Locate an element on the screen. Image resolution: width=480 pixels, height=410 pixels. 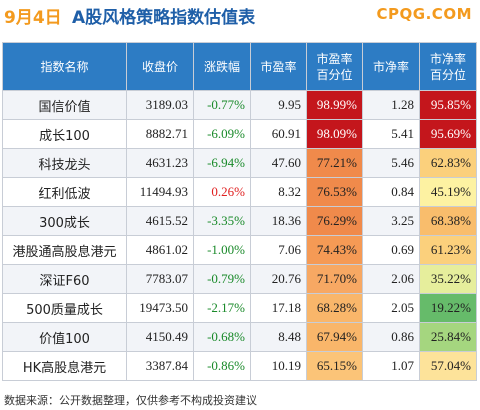
table-row: 300成长 4615.52 -3.35% 18.36 76.29% 3.25 68.38% is located at coordinates (239, 221).